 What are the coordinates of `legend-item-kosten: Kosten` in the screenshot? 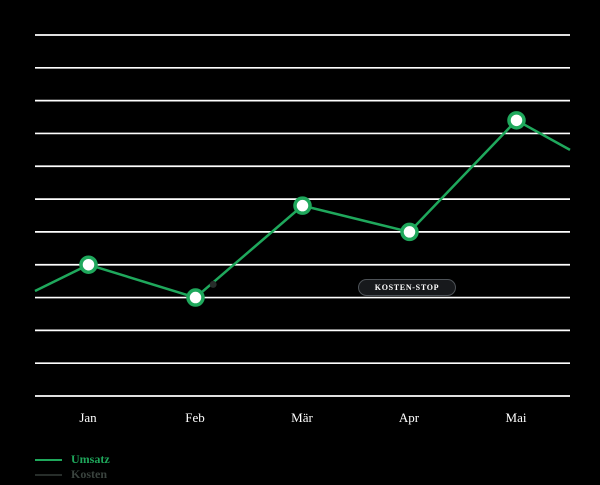 It's located at (72, 474).